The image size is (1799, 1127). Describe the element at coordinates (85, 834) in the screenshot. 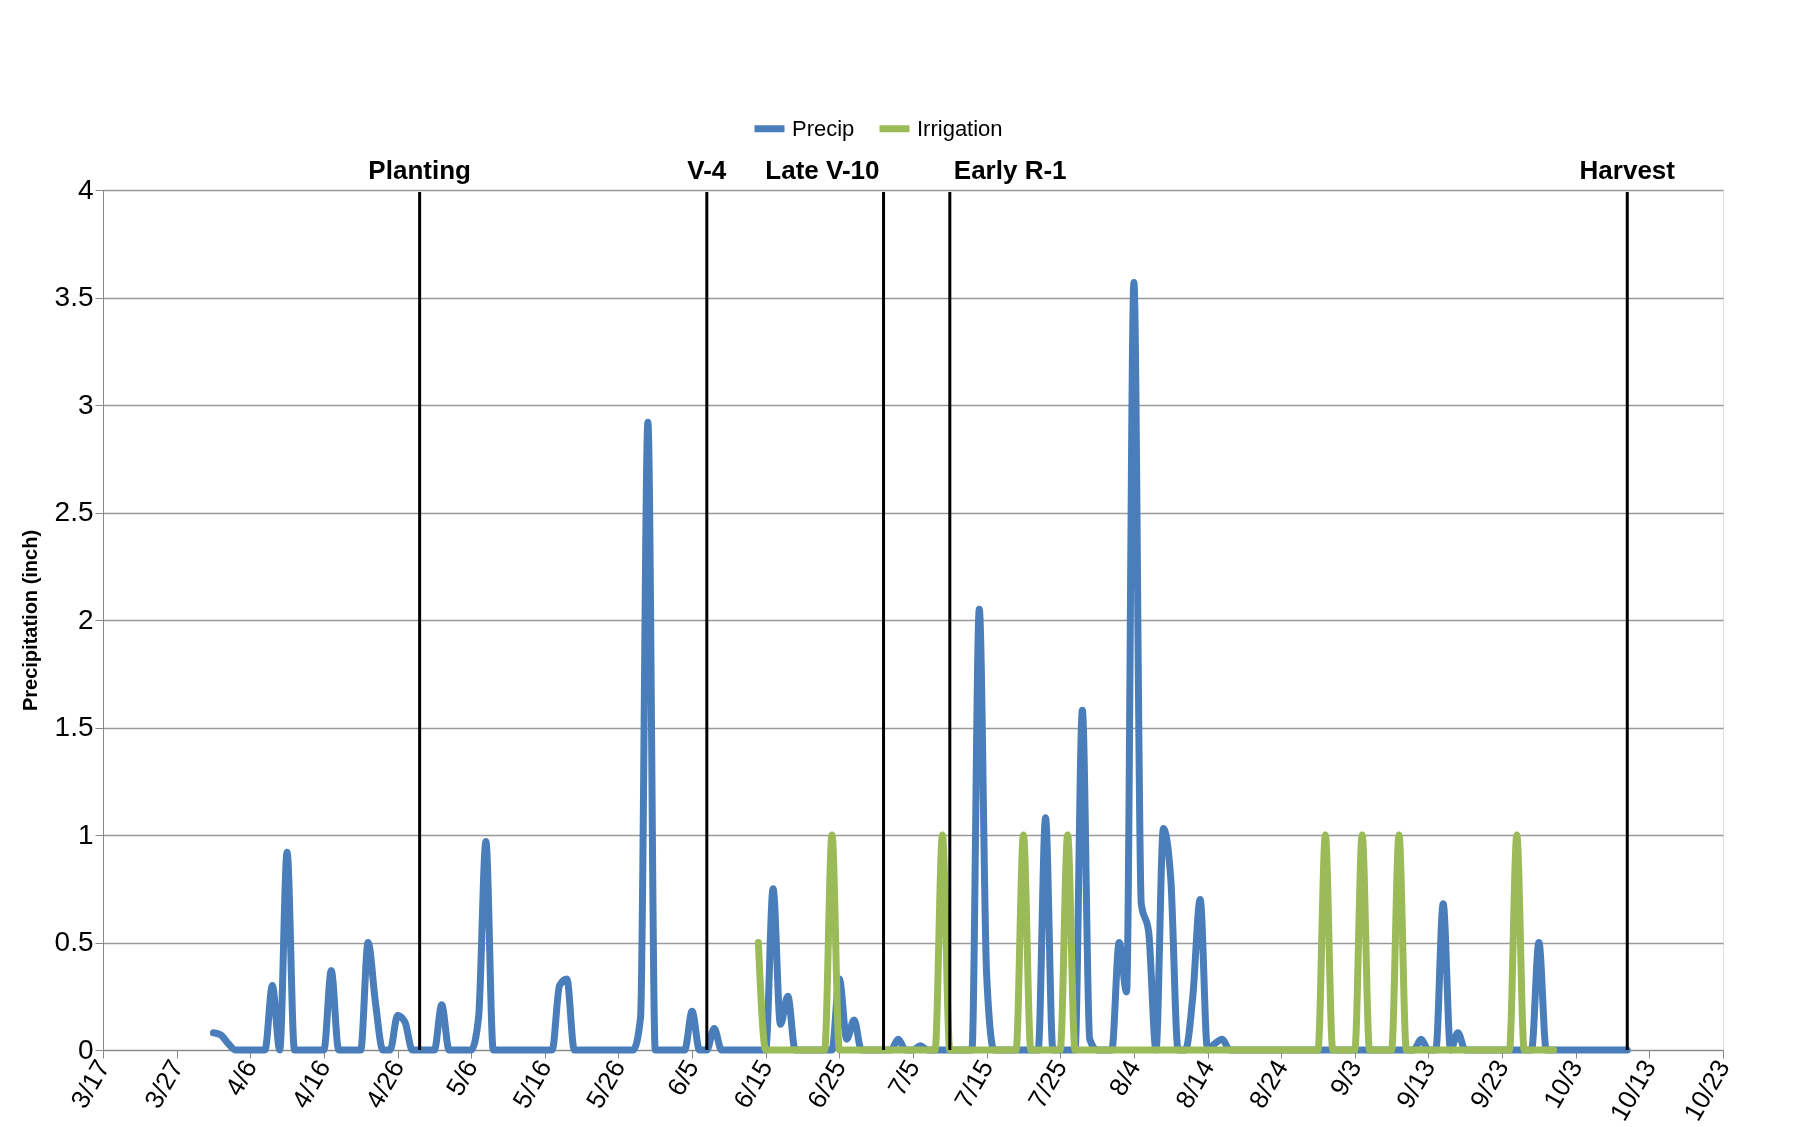

I see `y-tick-label: 1` at that location.